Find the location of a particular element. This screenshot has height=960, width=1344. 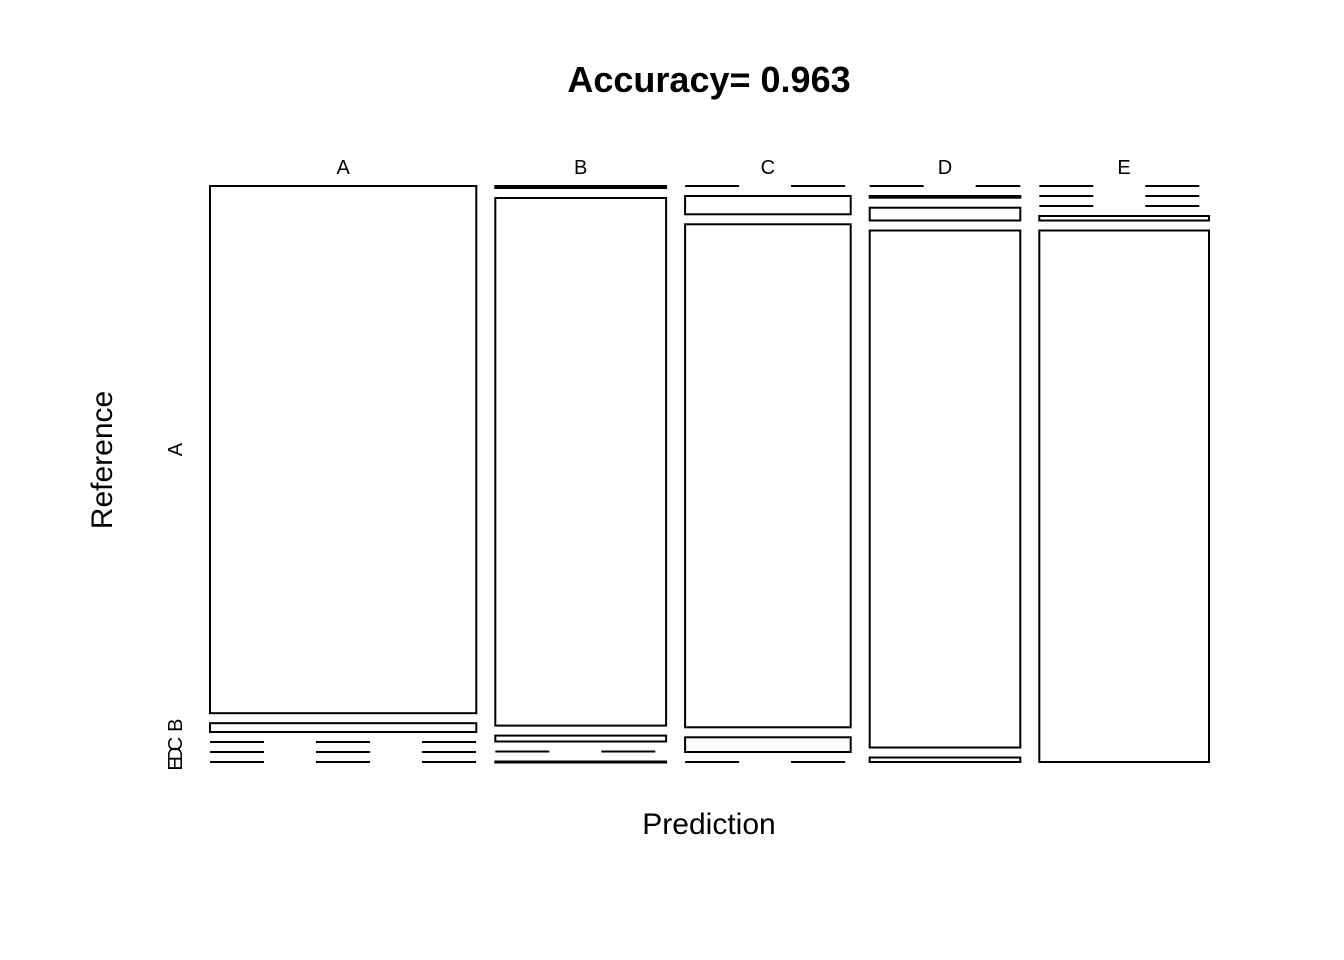

tile-pred-d-ref-e is located at coordinates (945, 759).